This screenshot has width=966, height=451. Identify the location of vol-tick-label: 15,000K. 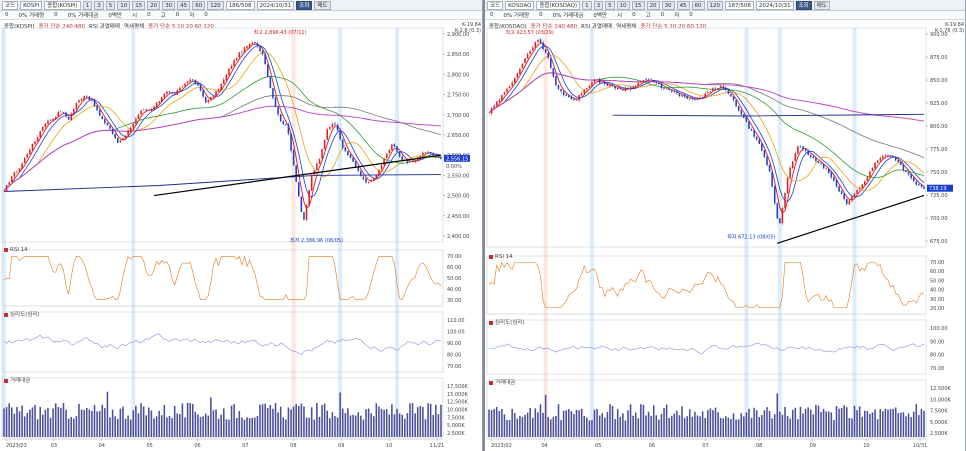
(457, 395).